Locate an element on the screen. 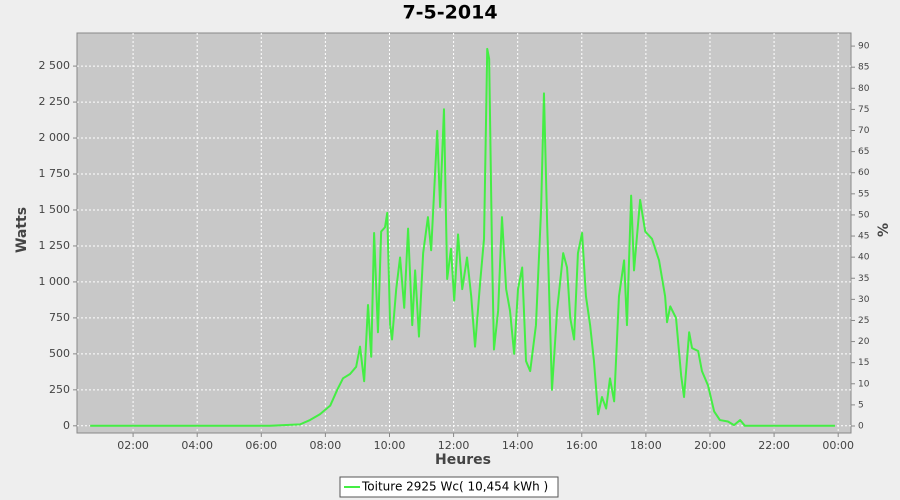 The image size is (900, 500). y2-tick-label: 60 is located at coordinates (864, 173).